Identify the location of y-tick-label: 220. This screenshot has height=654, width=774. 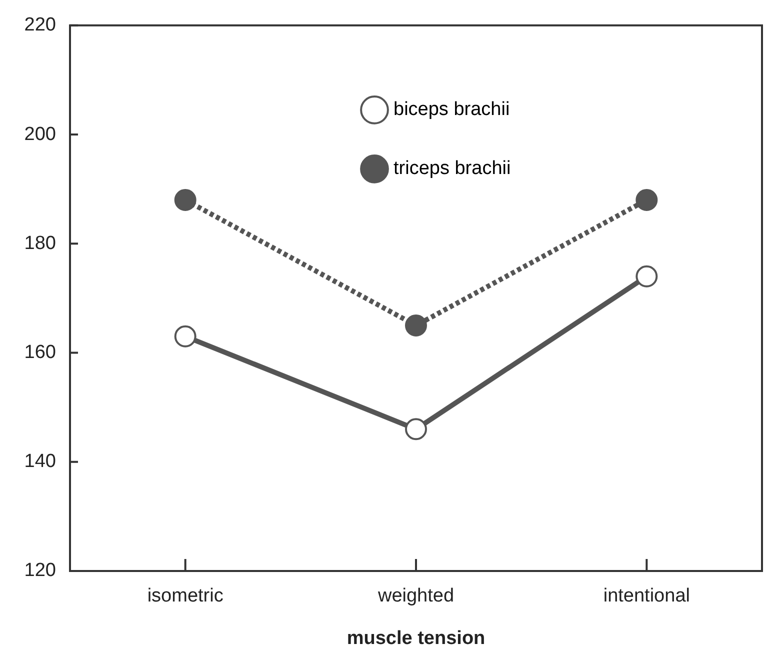
(40, 25).